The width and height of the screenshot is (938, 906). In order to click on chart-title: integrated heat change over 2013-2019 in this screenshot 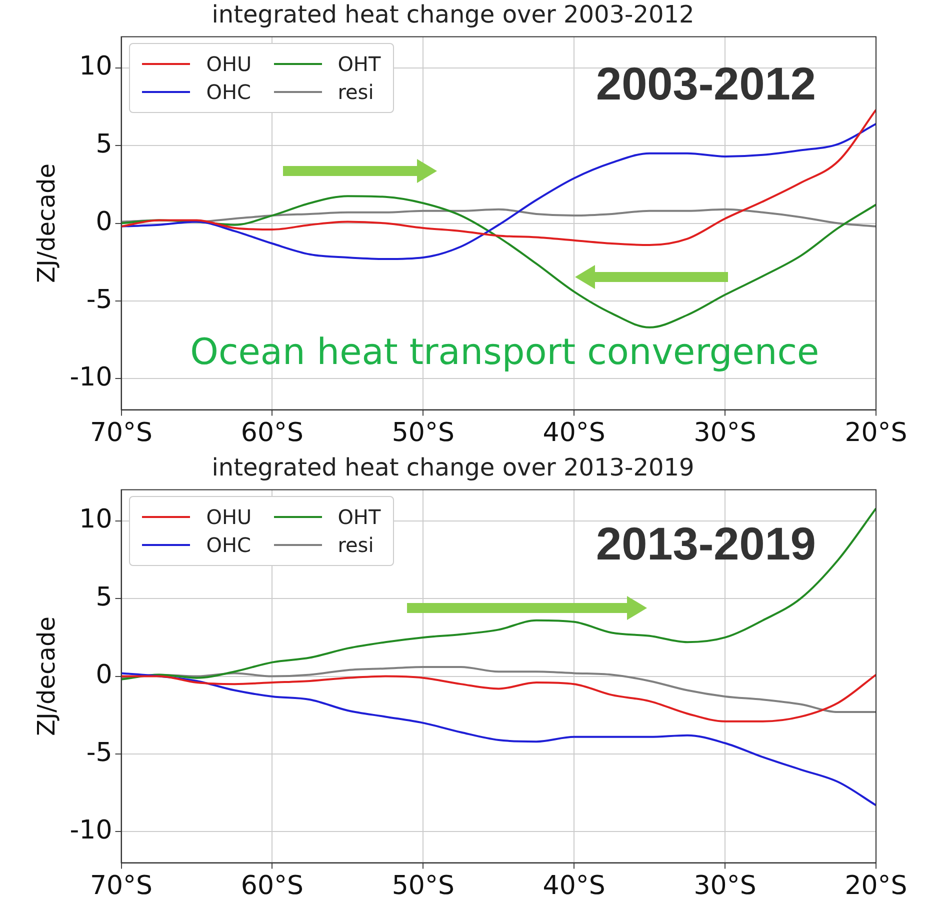, I will do `click(453, 468)`.